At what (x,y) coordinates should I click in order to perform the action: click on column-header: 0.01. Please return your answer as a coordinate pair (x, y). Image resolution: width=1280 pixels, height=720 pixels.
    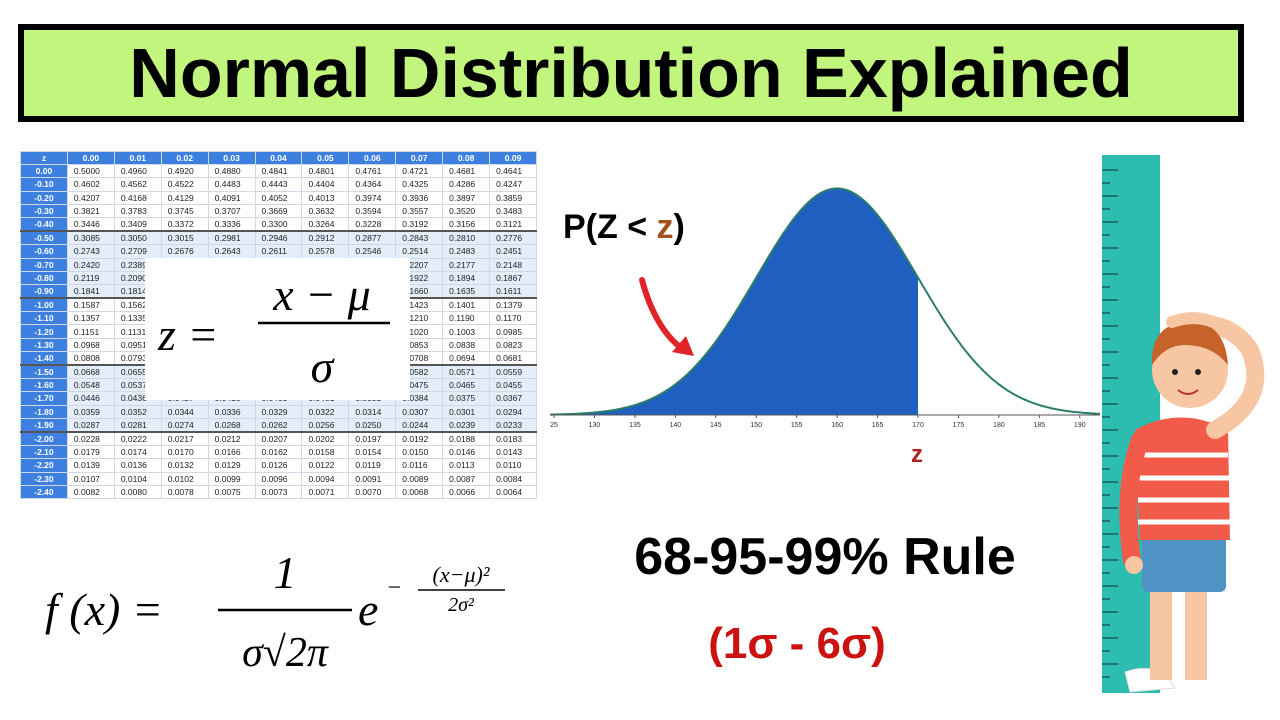
    Looking at the image, I should click on (137, 158).